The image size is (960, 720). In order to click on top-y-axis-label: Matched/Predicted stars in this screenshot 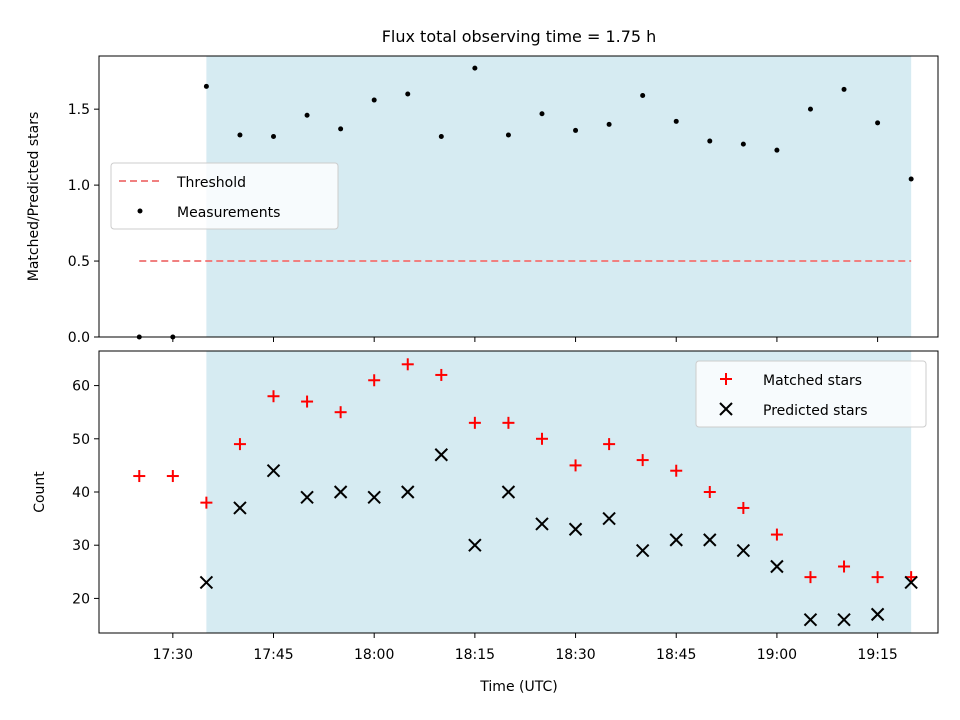, I will do `click(34, 197)`.